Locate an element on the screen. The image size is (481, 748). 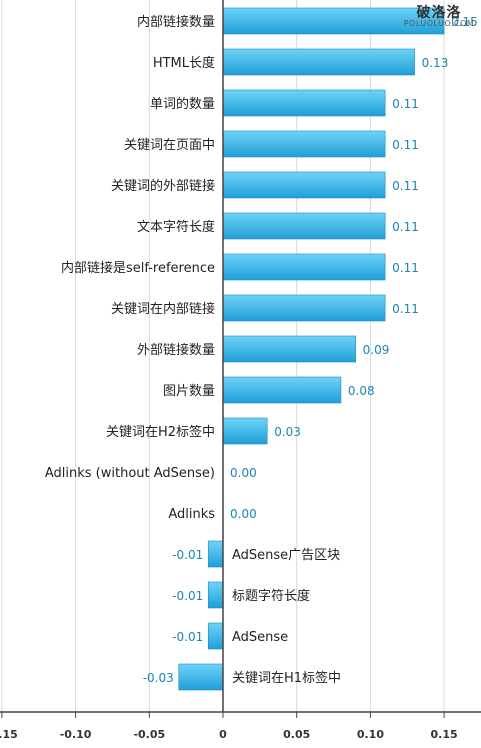
x-tick-label: 0.05 is located at coordinates (296, 734).